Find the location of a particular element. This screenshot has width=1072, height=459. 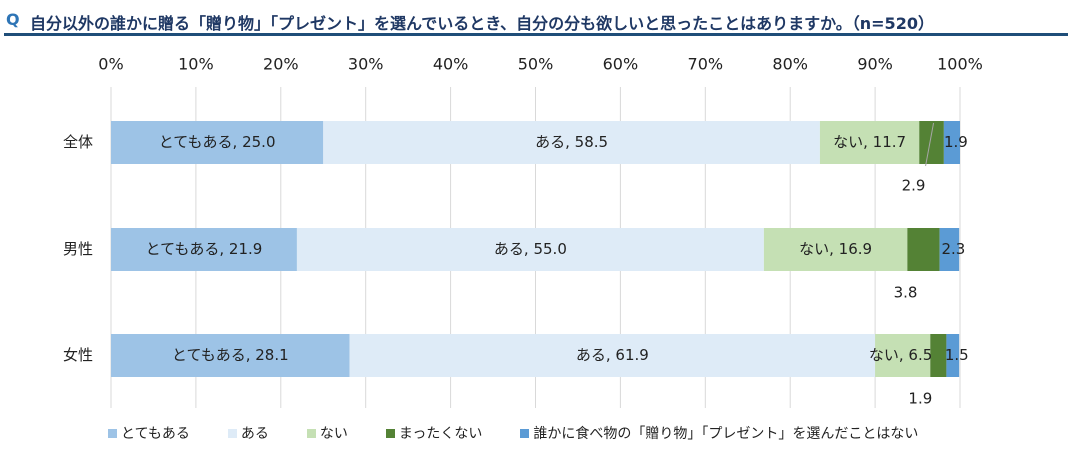

data-label: ない, 11.7 is located at coordinates (869, 142).